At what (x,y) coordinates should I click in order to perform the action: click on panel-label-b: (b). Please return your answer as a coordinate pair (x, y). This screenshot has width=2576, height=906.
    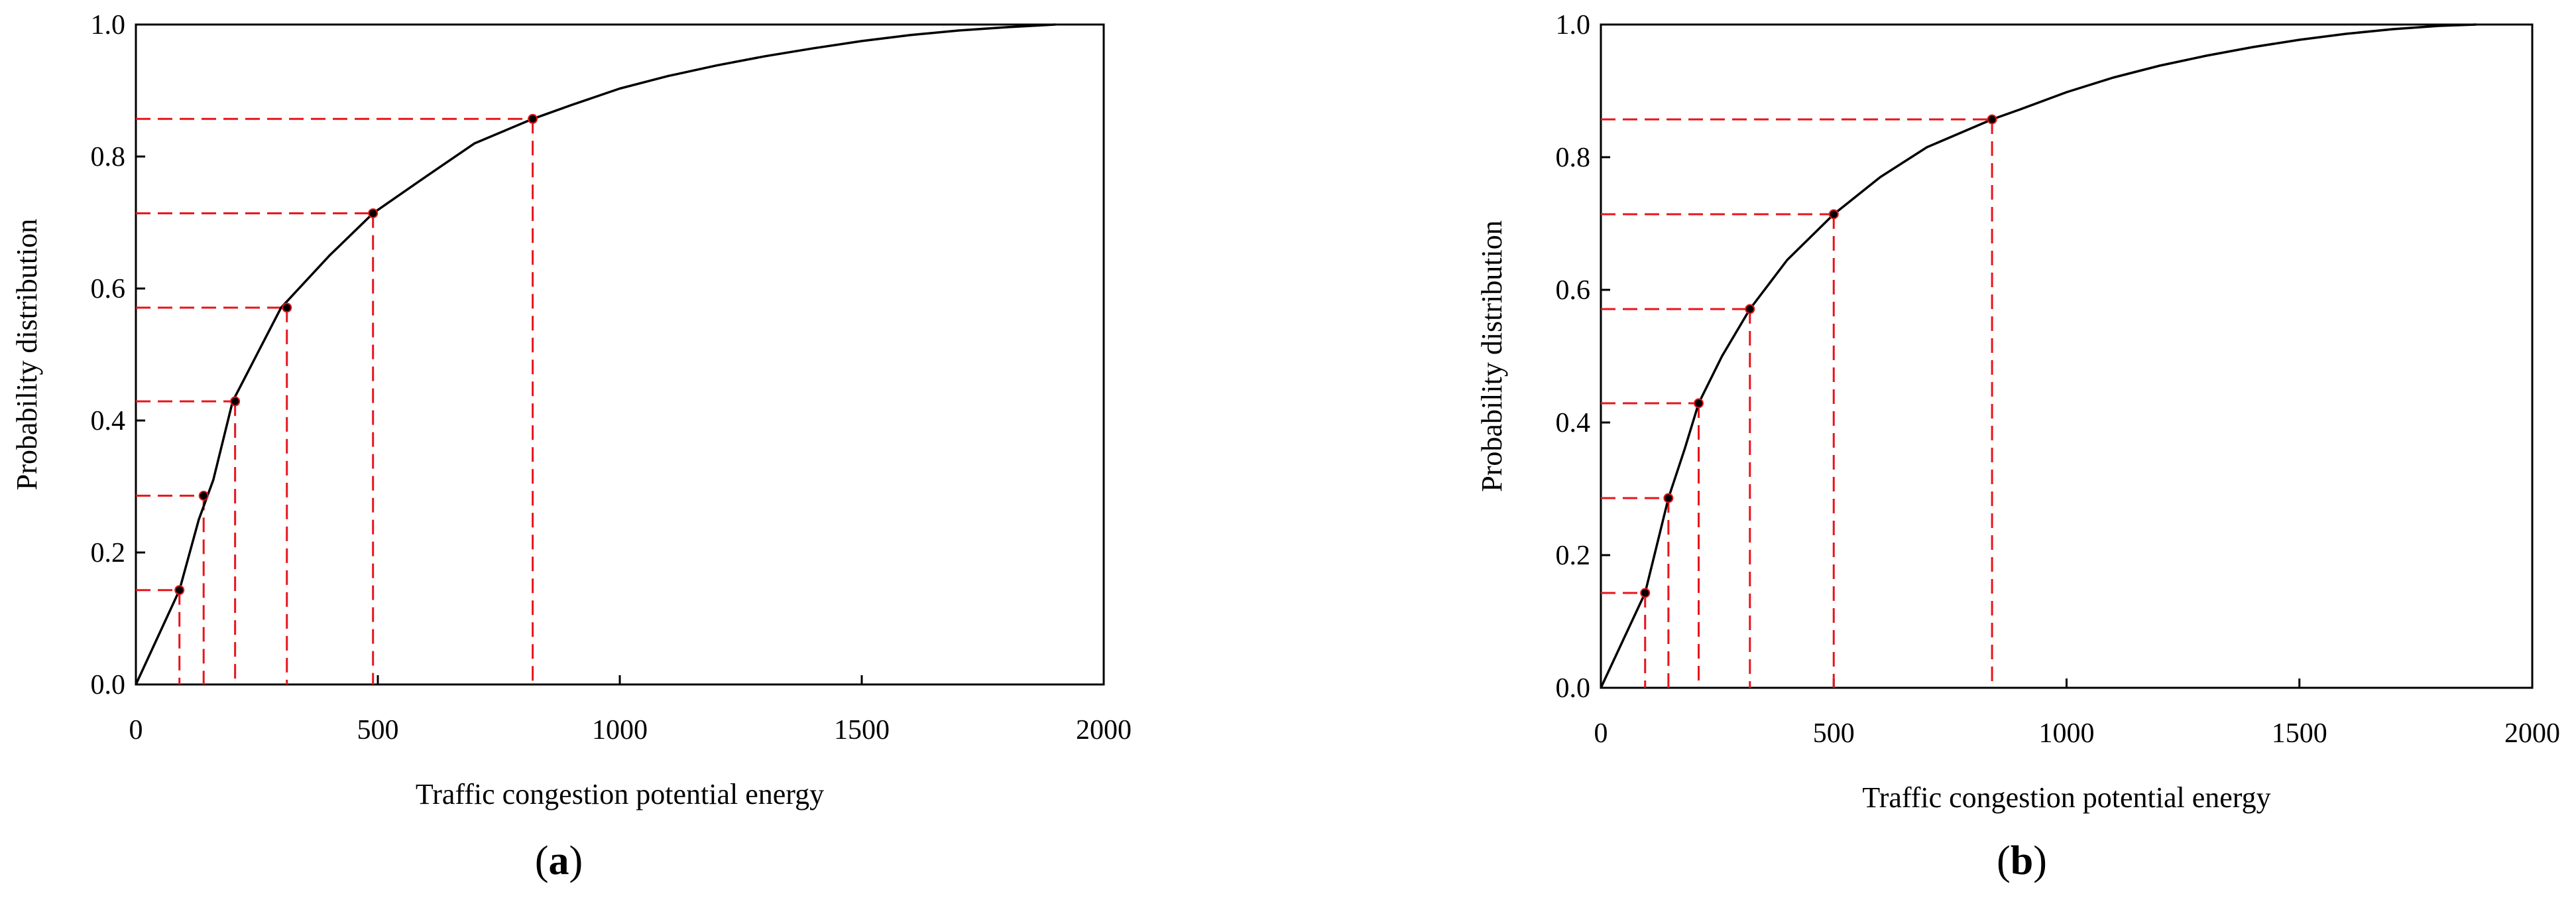
    Looking at the image, I should click on (2022, 860).